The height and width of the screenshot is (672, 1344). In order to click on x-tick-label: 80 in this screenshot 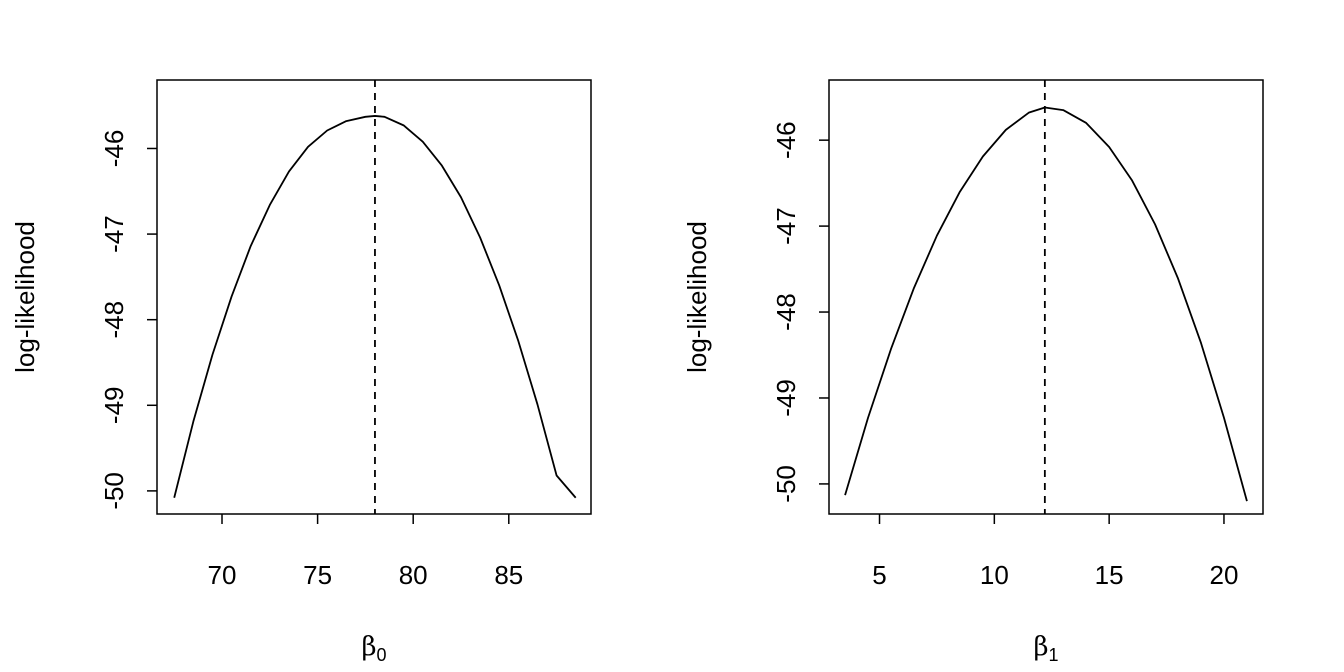, I will do `click(413, 575)`.